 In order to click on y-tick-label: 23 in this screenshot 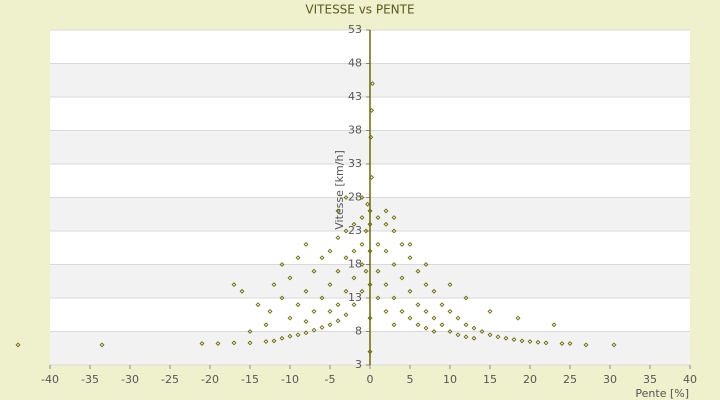, I will do `click(355, 230)`.